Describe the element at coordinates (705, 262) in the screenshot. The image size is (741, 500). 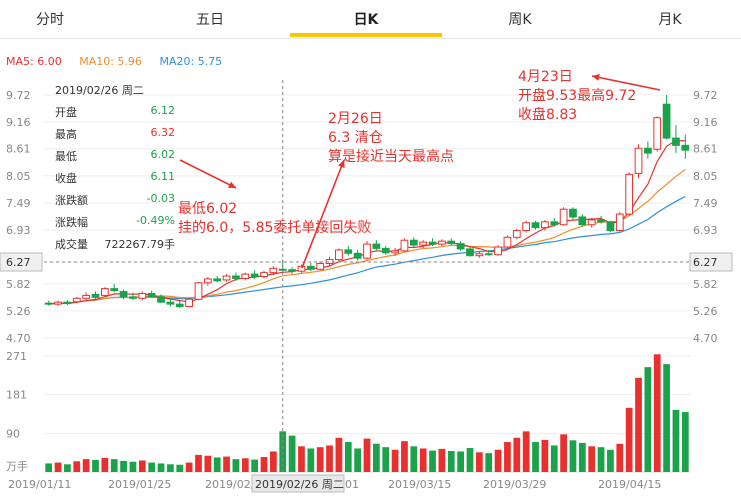
I see `crosshair-price-right: 6.27` at that location.